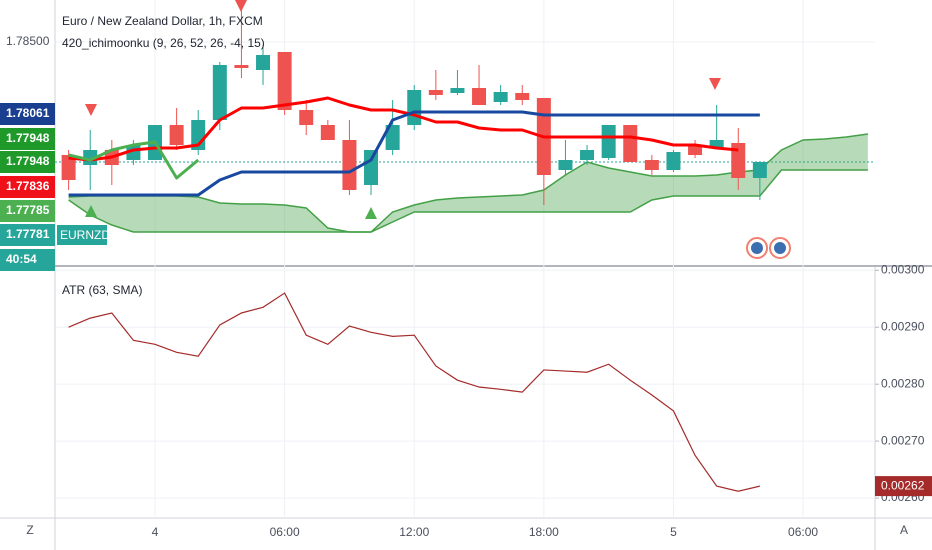 This screenshot has width=932, height=550. What do you see at coordinates (85, 235) in the screenshot?
I see `symbol-label: EURNZD` at bounding box center [85, 235].